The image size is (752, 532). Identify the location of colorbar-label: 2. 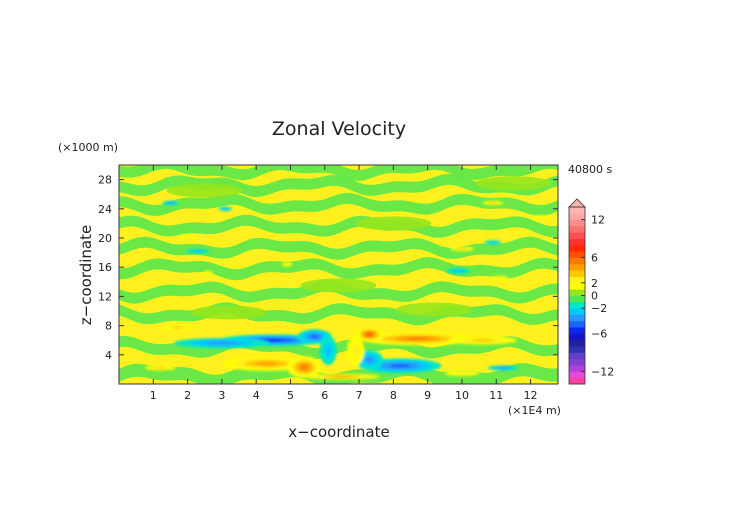
(594, 283).